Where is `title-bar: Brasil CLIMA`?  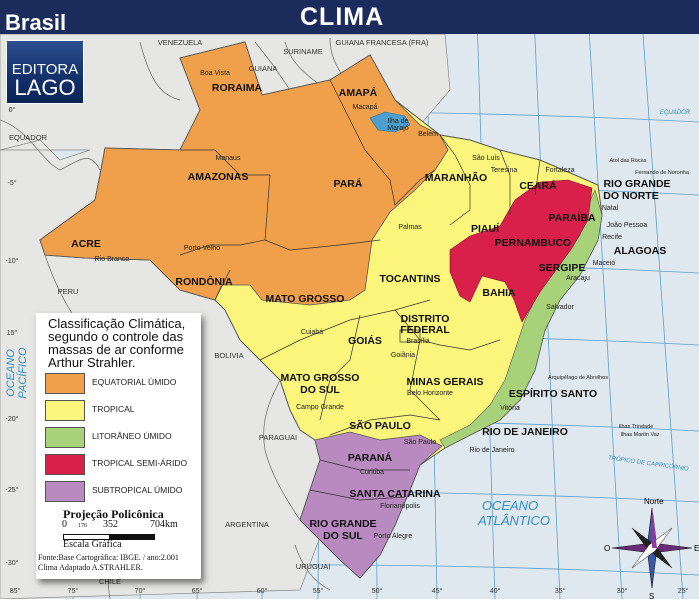 title-bar: Brasil CLIMA is located at coordinates (349, 17).